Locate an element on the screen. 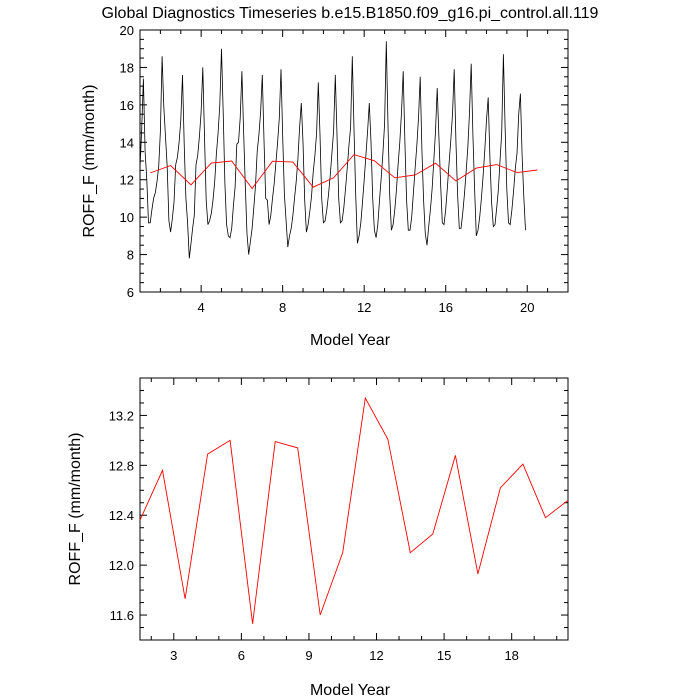 The width and height of the screenshot is (700, 700). x-tick-label: 8 is located at coordinates (282, 307).